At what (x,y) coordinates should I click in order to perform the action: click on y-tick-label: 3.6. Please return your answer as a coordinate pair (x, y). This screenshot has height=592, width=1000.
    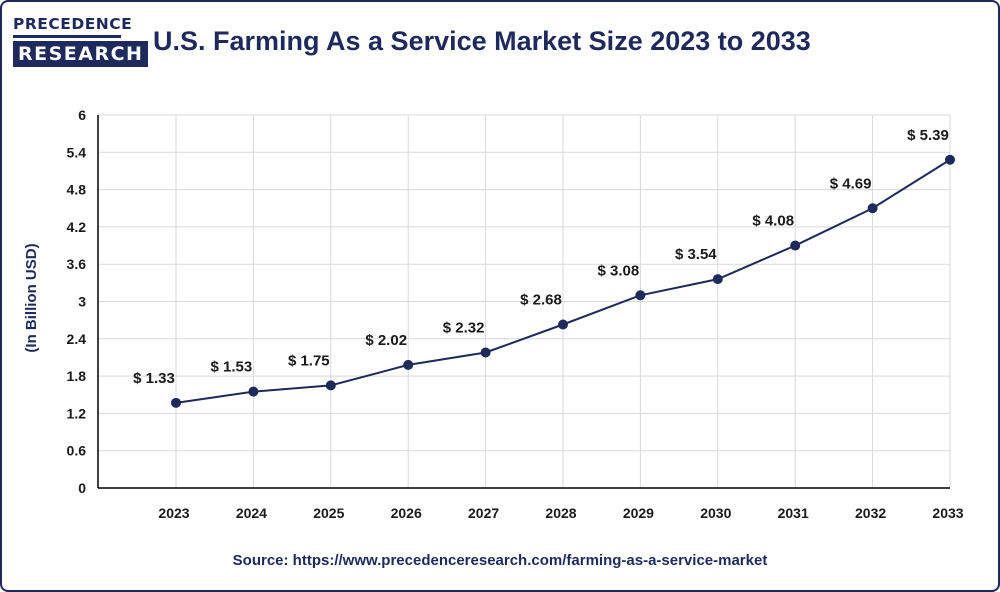
    Looking at the image, I should click on (77, 264).